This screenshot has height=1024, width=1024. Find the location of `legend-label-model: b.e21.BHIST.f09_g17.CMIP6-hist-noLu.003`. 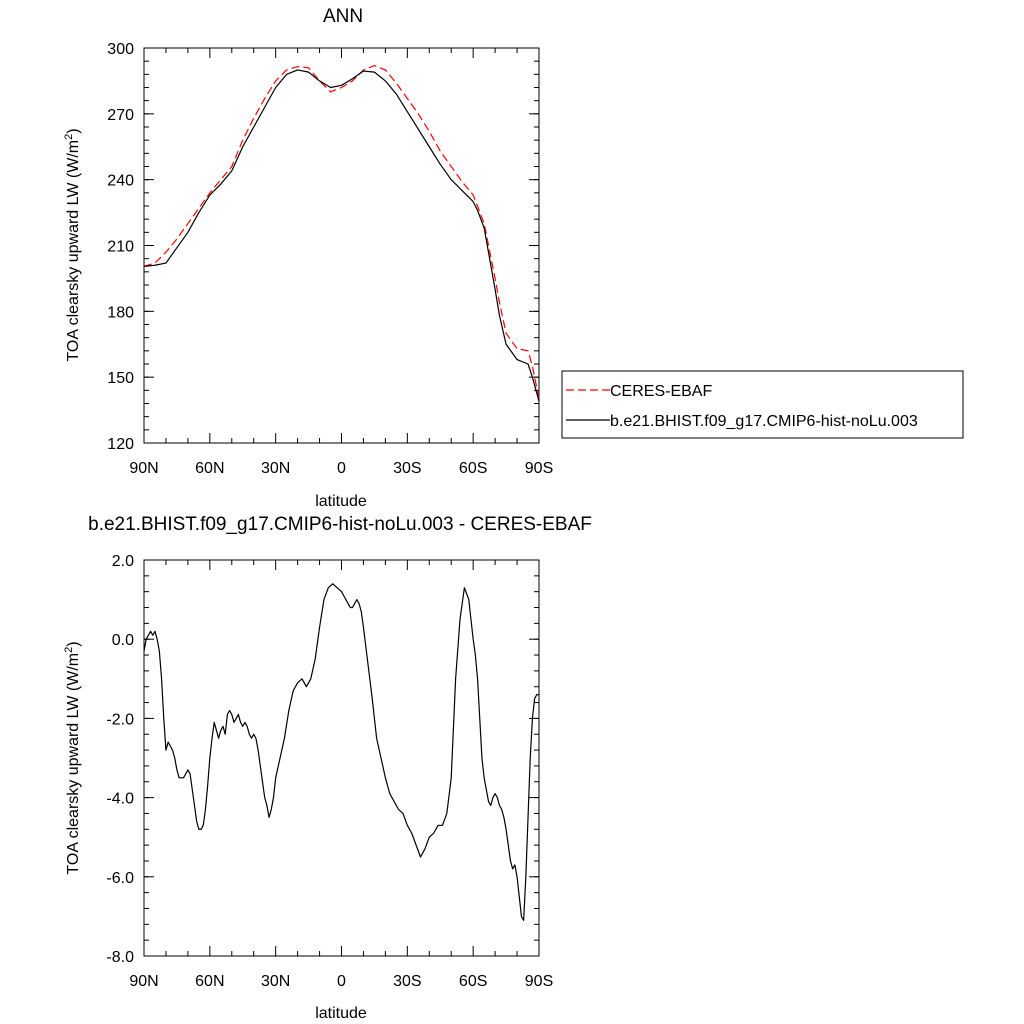

legend-label-model: b.e21.BHIST.f09_g17.CMIP6-hist-noLu.003 is located at coordinates (764, 421).